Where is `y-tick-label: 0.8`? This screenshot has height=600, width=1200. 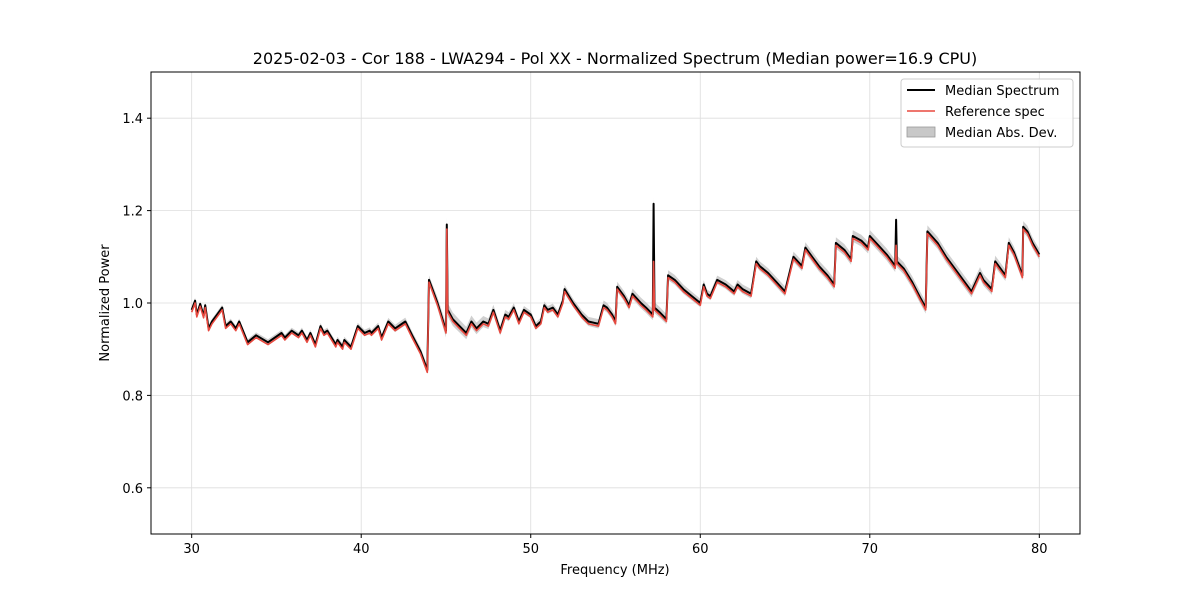 y-tick-label: 0.8 is located at coordinates (132, 396).